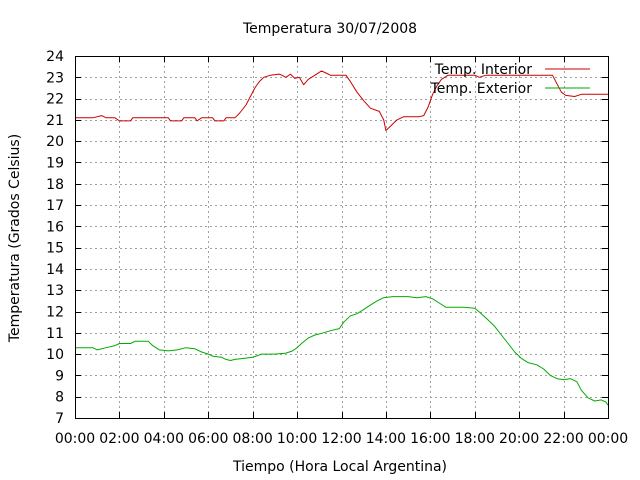 Image resolution: width=640 pixels, height=480 pixels. I want to click on x-tick-label: 04:00, so click(164, 439).